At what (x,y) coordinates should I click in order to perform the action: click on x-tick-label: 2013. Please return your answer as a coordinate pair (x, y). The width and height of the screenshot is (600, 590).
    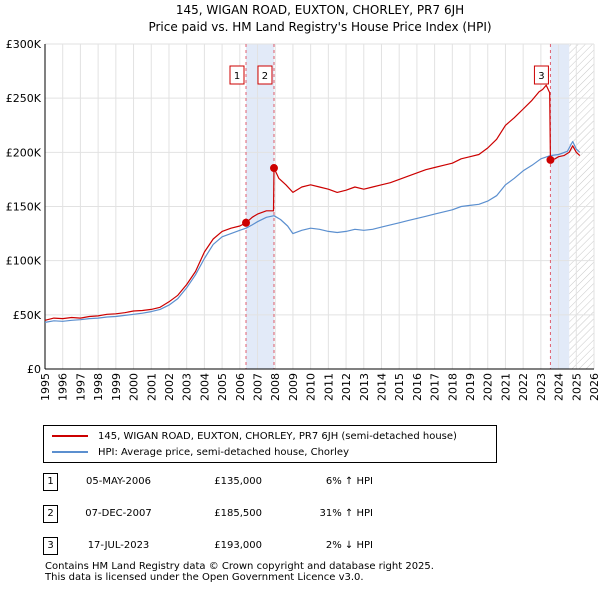
    Looking at the image, I should click on (364, 387).